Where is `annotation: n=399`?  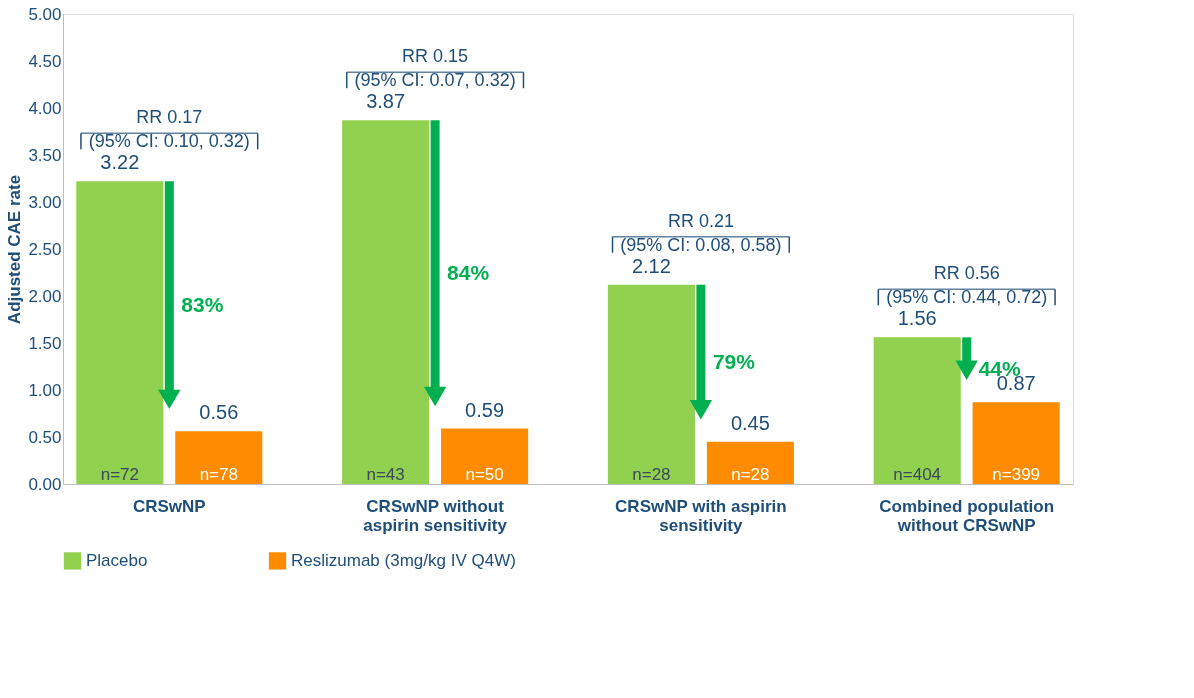 annotation: n=399 is located at coordinates (1016, 474).